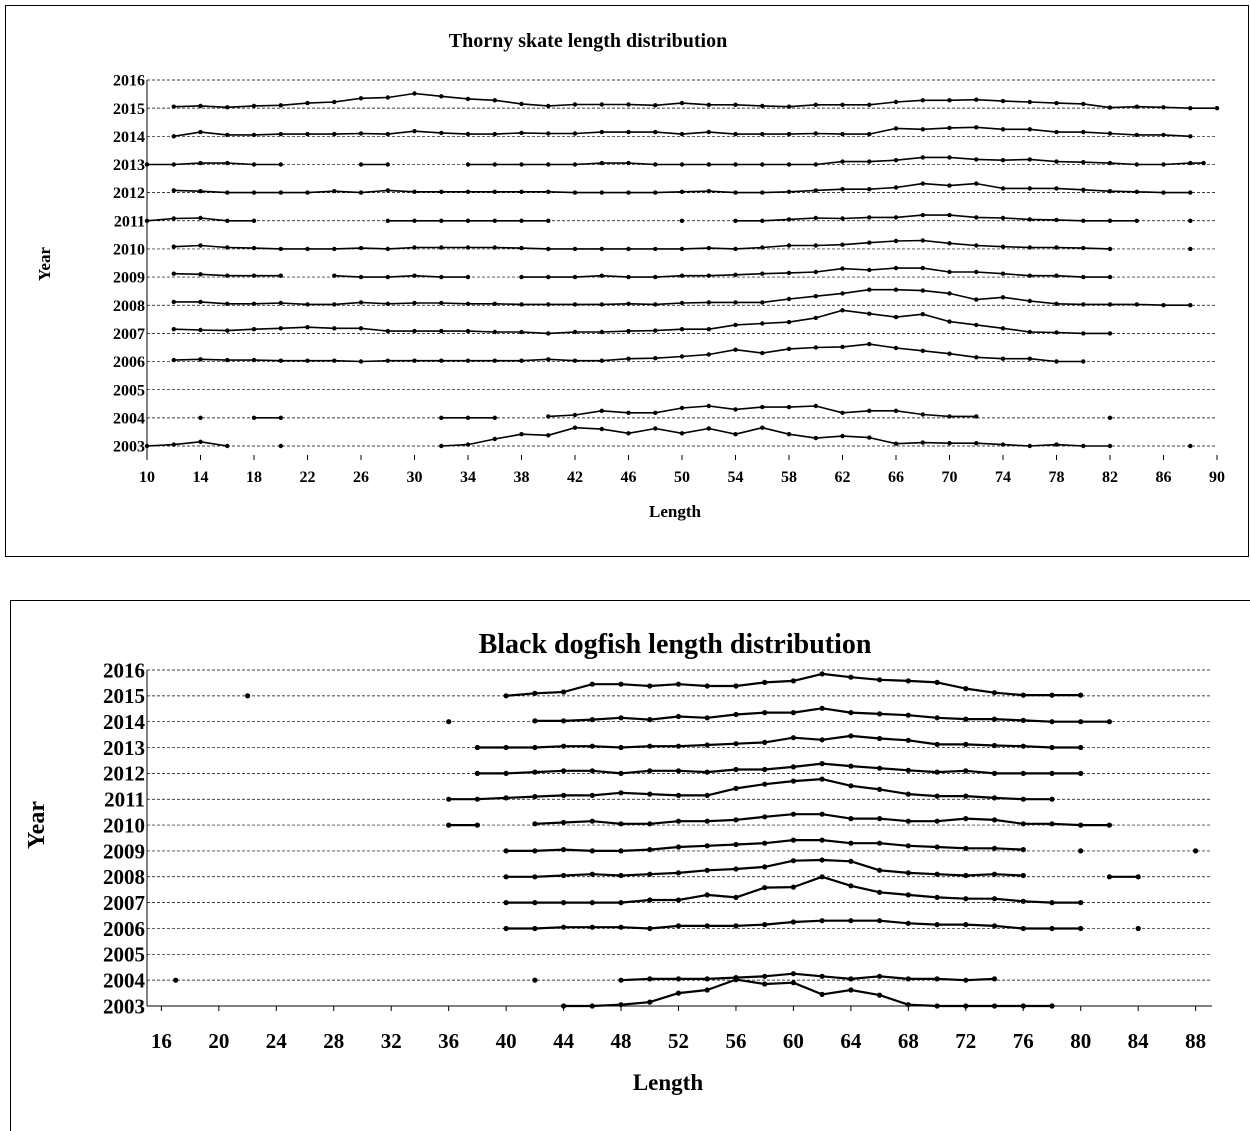 The image size is (1250, 1131). I want to click on x-tick-label: 54, so click(736, 477).